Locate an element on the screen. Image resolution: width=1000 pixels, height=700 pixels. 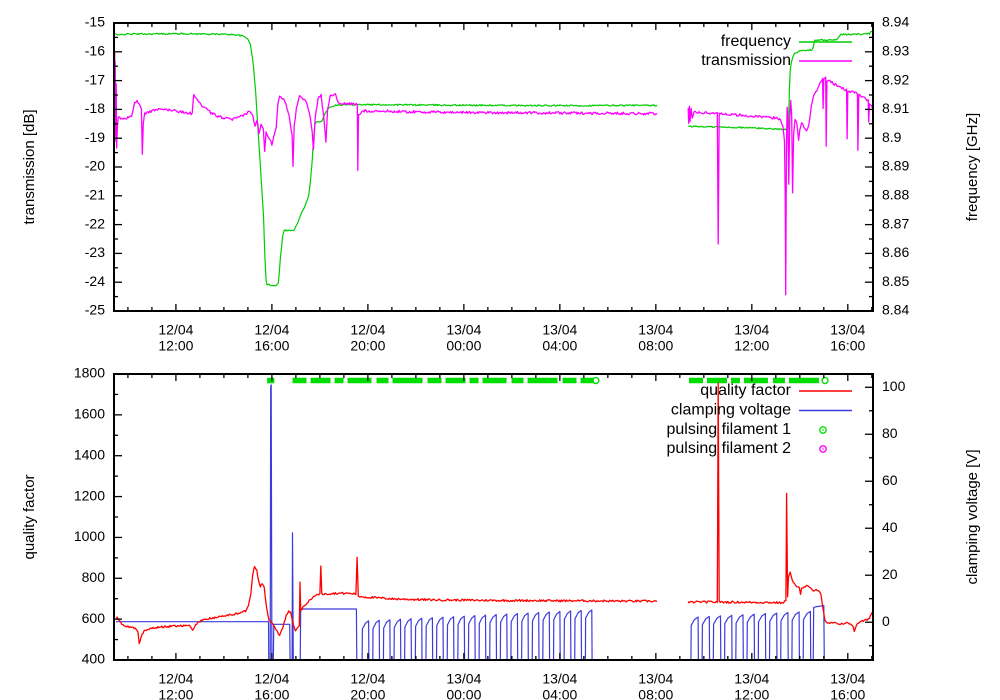
y-left-tick-label: -20 is located at coordinates (95, 166).